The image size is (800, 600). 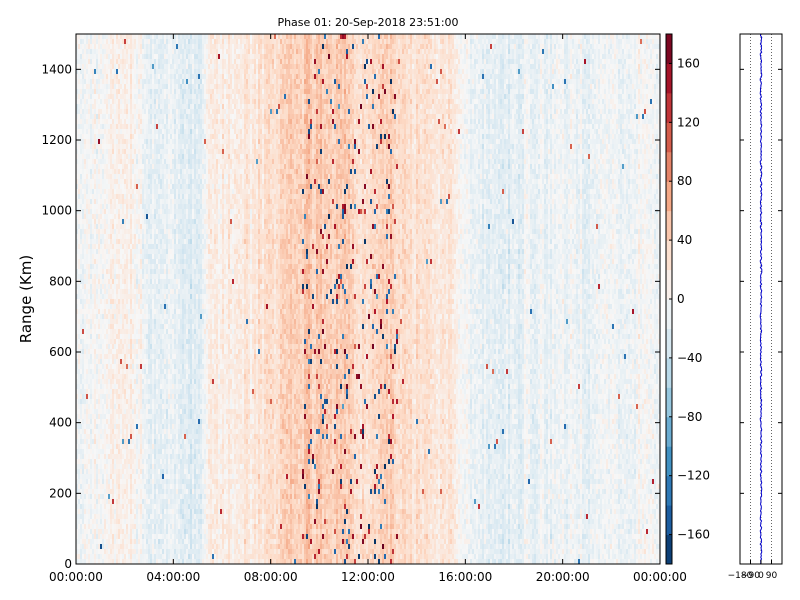 I want to click on chart-title: Phase 01: 20-Sep-2018 23:51:00, so click(x=367, y=22).